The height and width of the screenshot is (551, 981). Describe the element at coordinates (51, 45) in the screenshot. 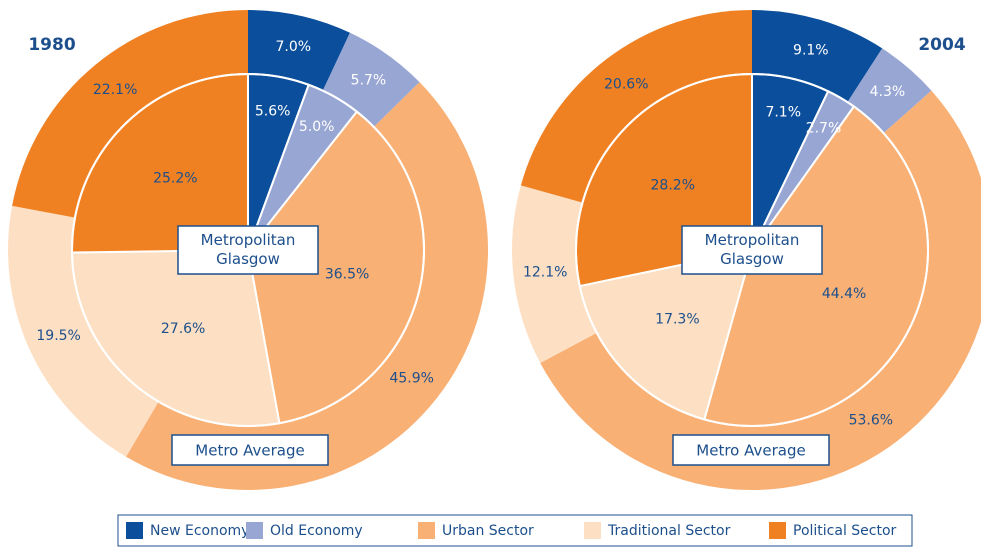

I see `chart-title: 1980` at that location.